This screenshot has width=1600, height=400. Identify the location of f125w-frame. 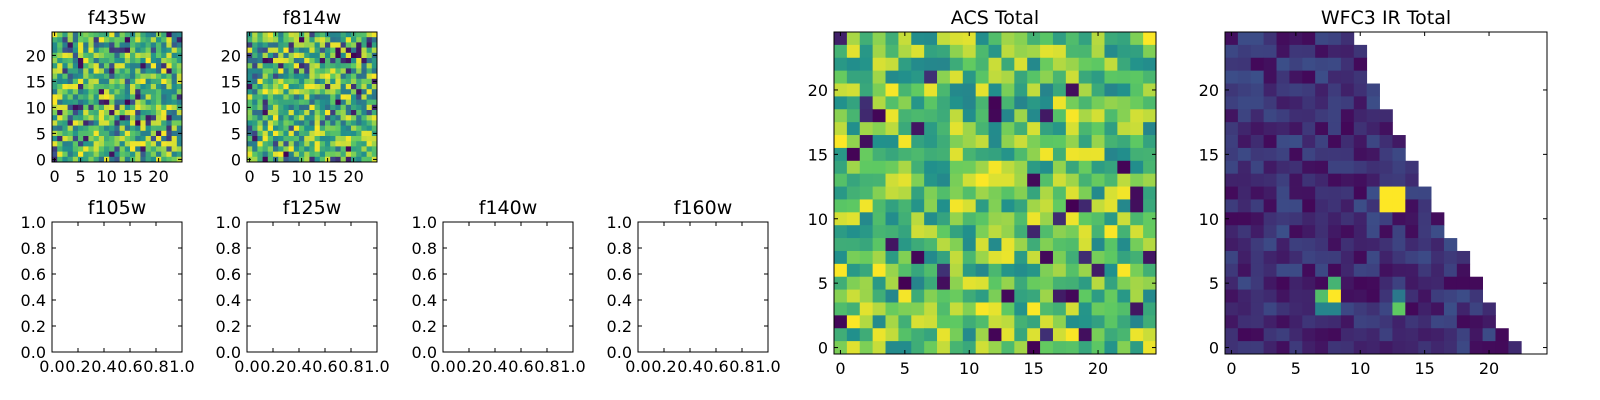
(312, 287).